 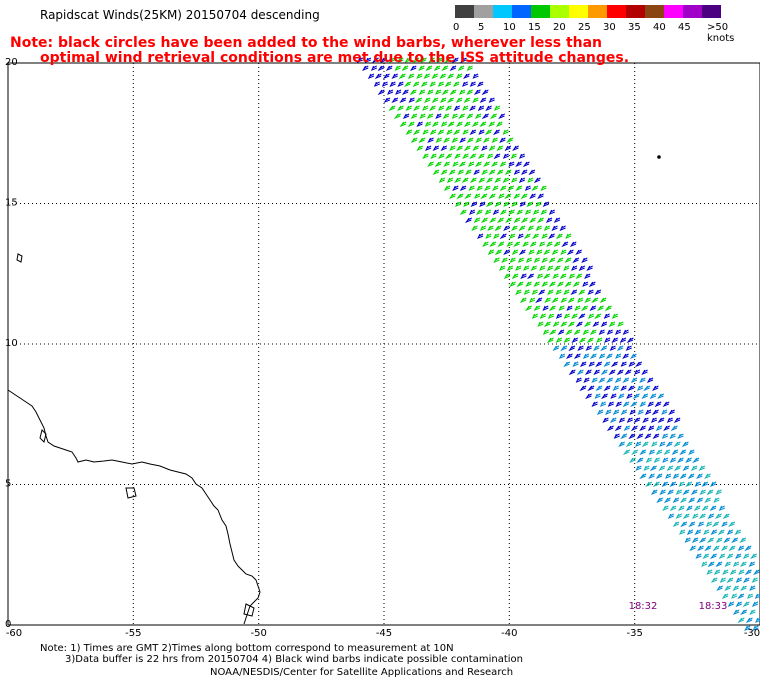 What do you see at coordinates (464, 11) in the screenshot?
I see `legend-swatch` at bounding box center [464, 11].